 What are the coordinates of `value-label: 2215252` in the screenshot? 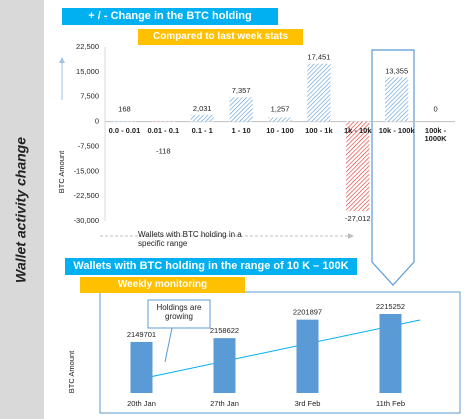 It's located at (390, 306).